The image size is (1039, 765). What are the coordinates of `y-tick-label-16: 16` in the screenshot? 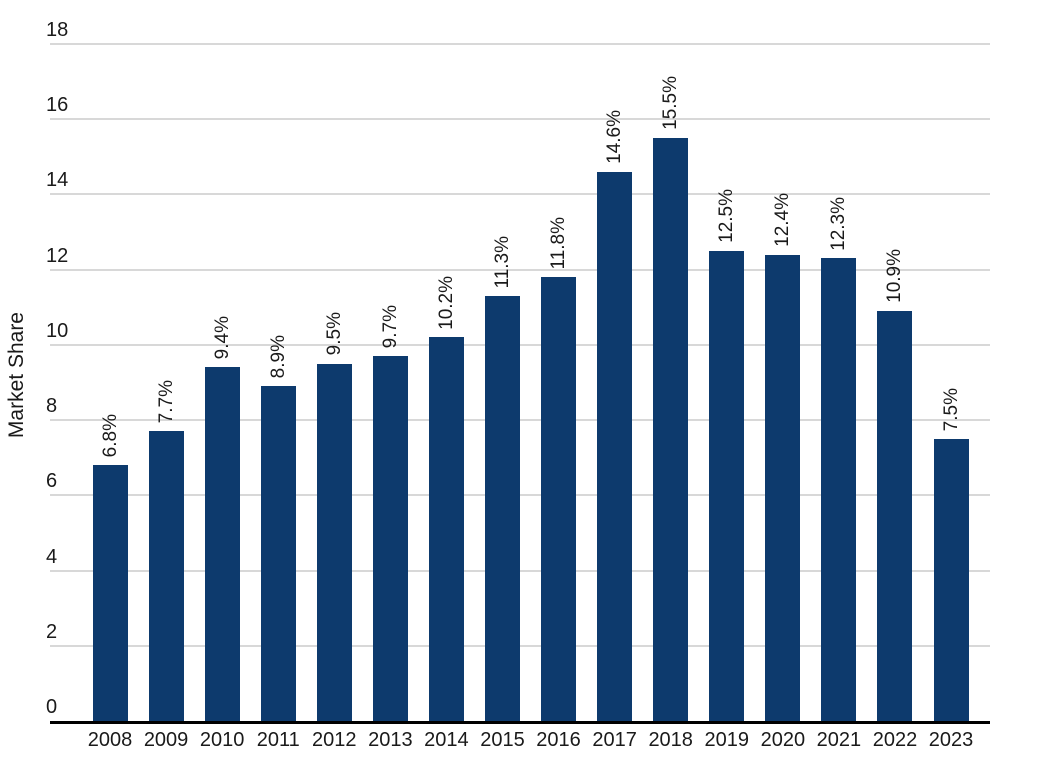 It's located at (57, 105).